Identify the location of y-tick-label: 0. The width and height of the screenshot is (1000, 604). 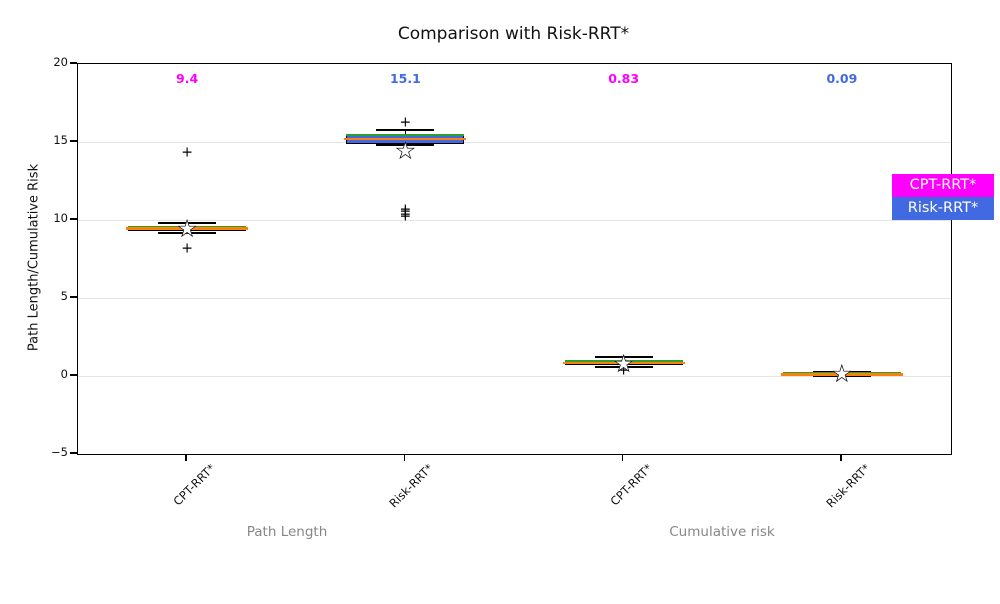
(64, 374).